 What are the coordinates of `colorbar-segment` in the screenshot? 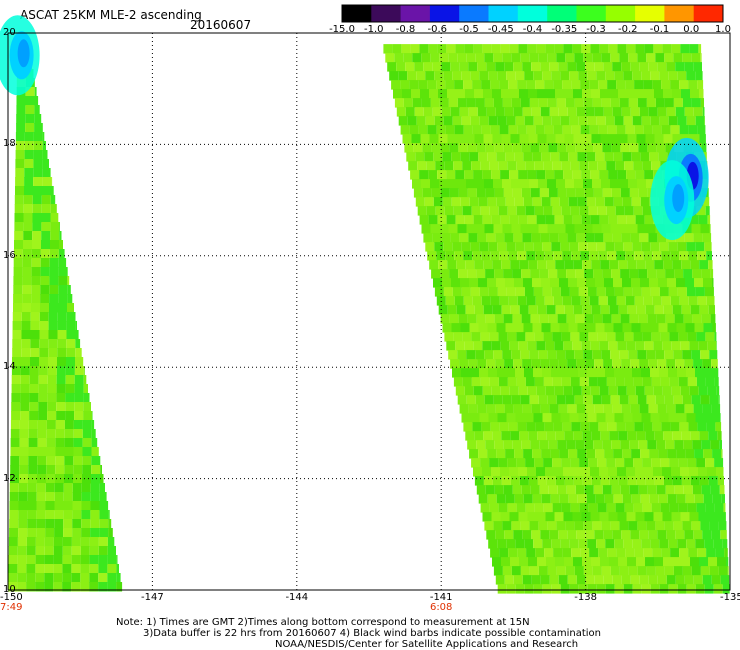 It's located at (679, 13).